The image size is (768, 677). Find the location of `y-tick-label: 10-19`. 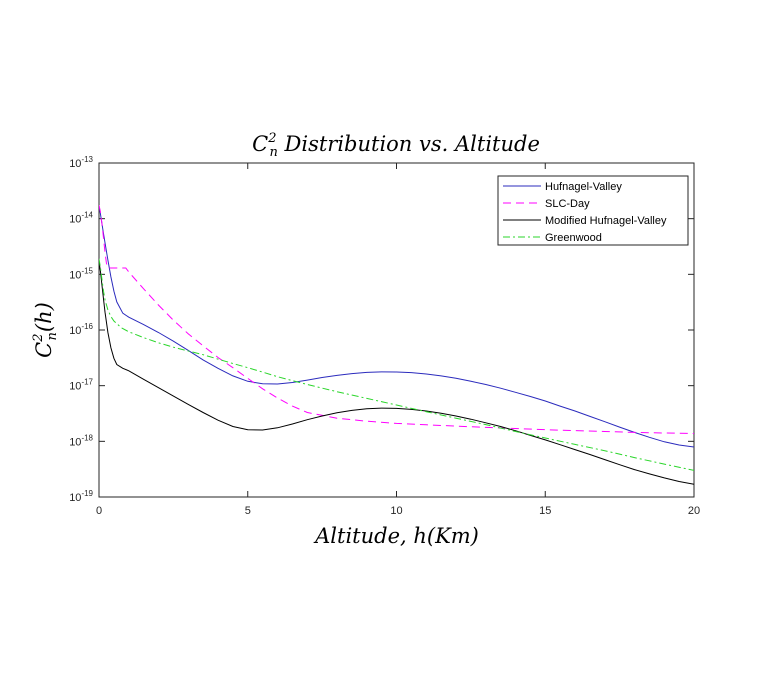

y-tick-label: 10-19 is located at coordinates (81, 496).